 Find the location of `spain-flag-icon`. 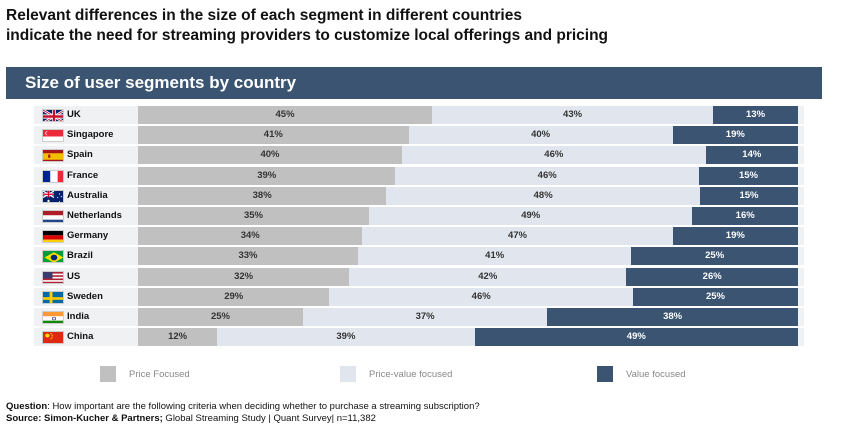

spain-flag-icon is located at coordinates (53, 156).